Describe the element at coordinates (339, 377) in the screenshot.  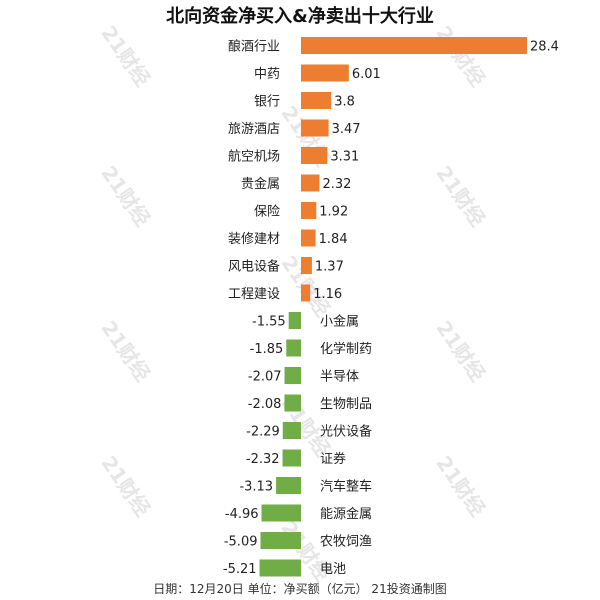
I see `category-label: 半导体` at that location.